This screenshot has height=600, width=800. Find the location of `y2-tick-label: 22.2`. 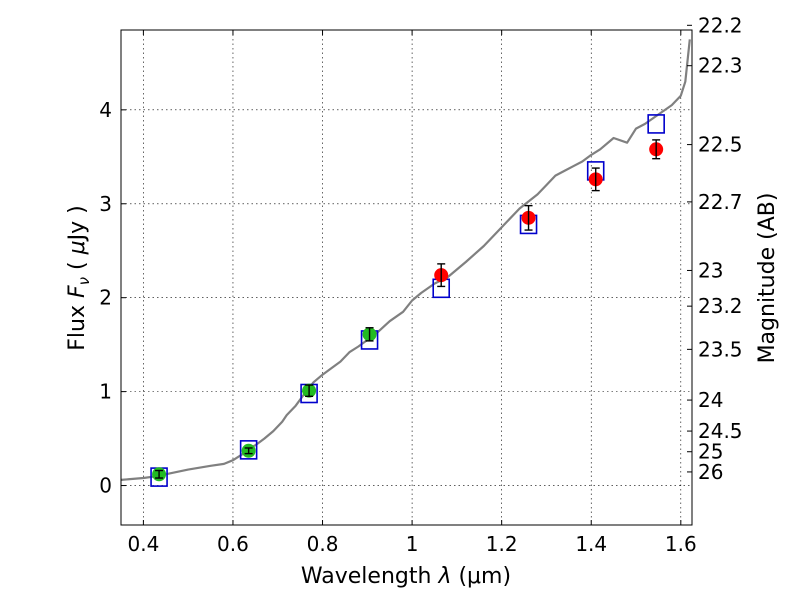

y2-tick-label: 22.2 is located at coordinates (720, 25).